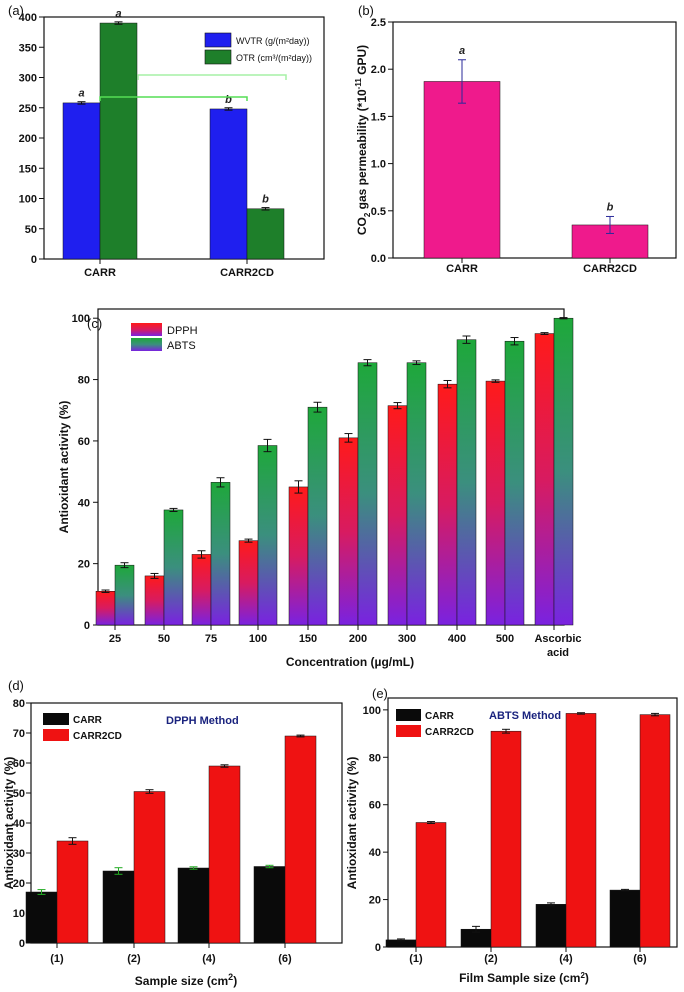  What do you see at coordinates (19, 884) in the screenshot?
I see `y-tick-label-d: 20` at bounding box center [19, 884].